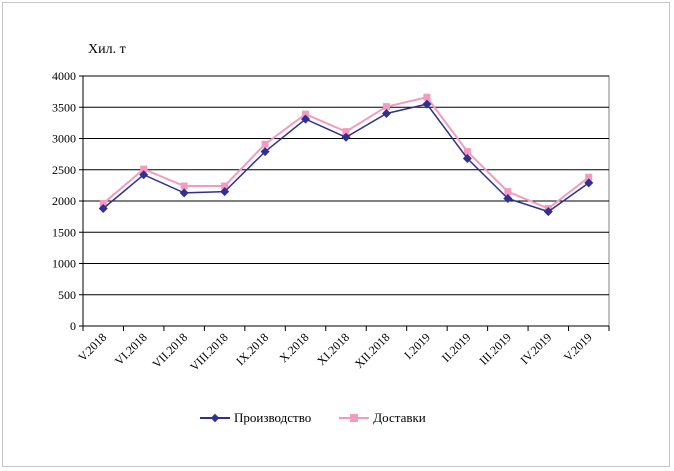 Image resolution: width=674 pixels, height=471 pixels. What do you see at coordinates (107, 49) in the screenshot?
I see `y-axis-label: Хил. т` at bounding box center [107, 49].